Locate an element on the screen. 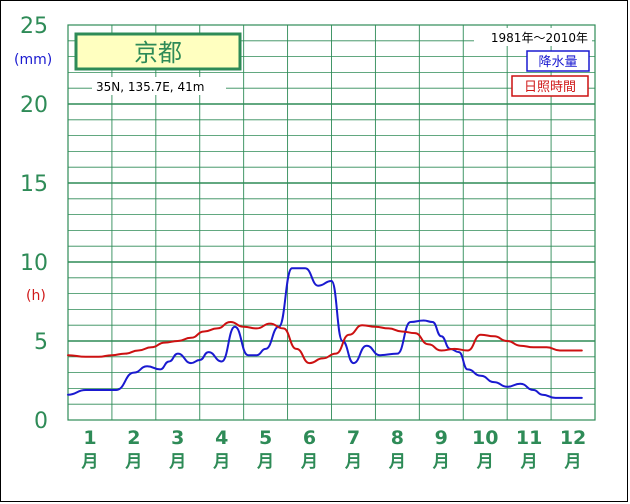 Image resolution: width=630 pixels, height=504 pixels. unit-label-mm: (mm) is located at coordinates (33, 60).